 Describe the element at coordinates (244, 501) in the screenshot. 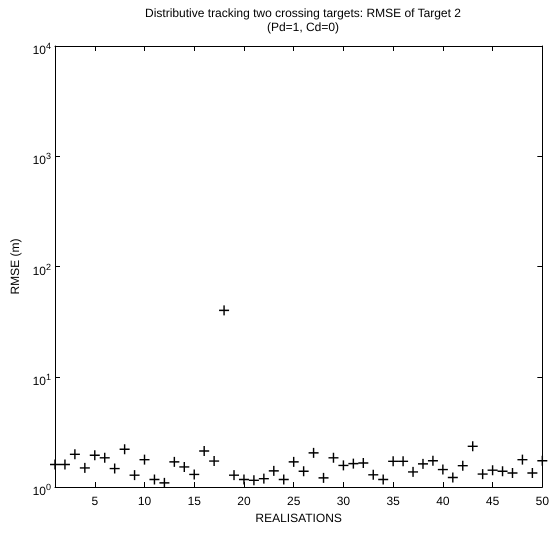

I see `x-tick-label: 20` at that location.